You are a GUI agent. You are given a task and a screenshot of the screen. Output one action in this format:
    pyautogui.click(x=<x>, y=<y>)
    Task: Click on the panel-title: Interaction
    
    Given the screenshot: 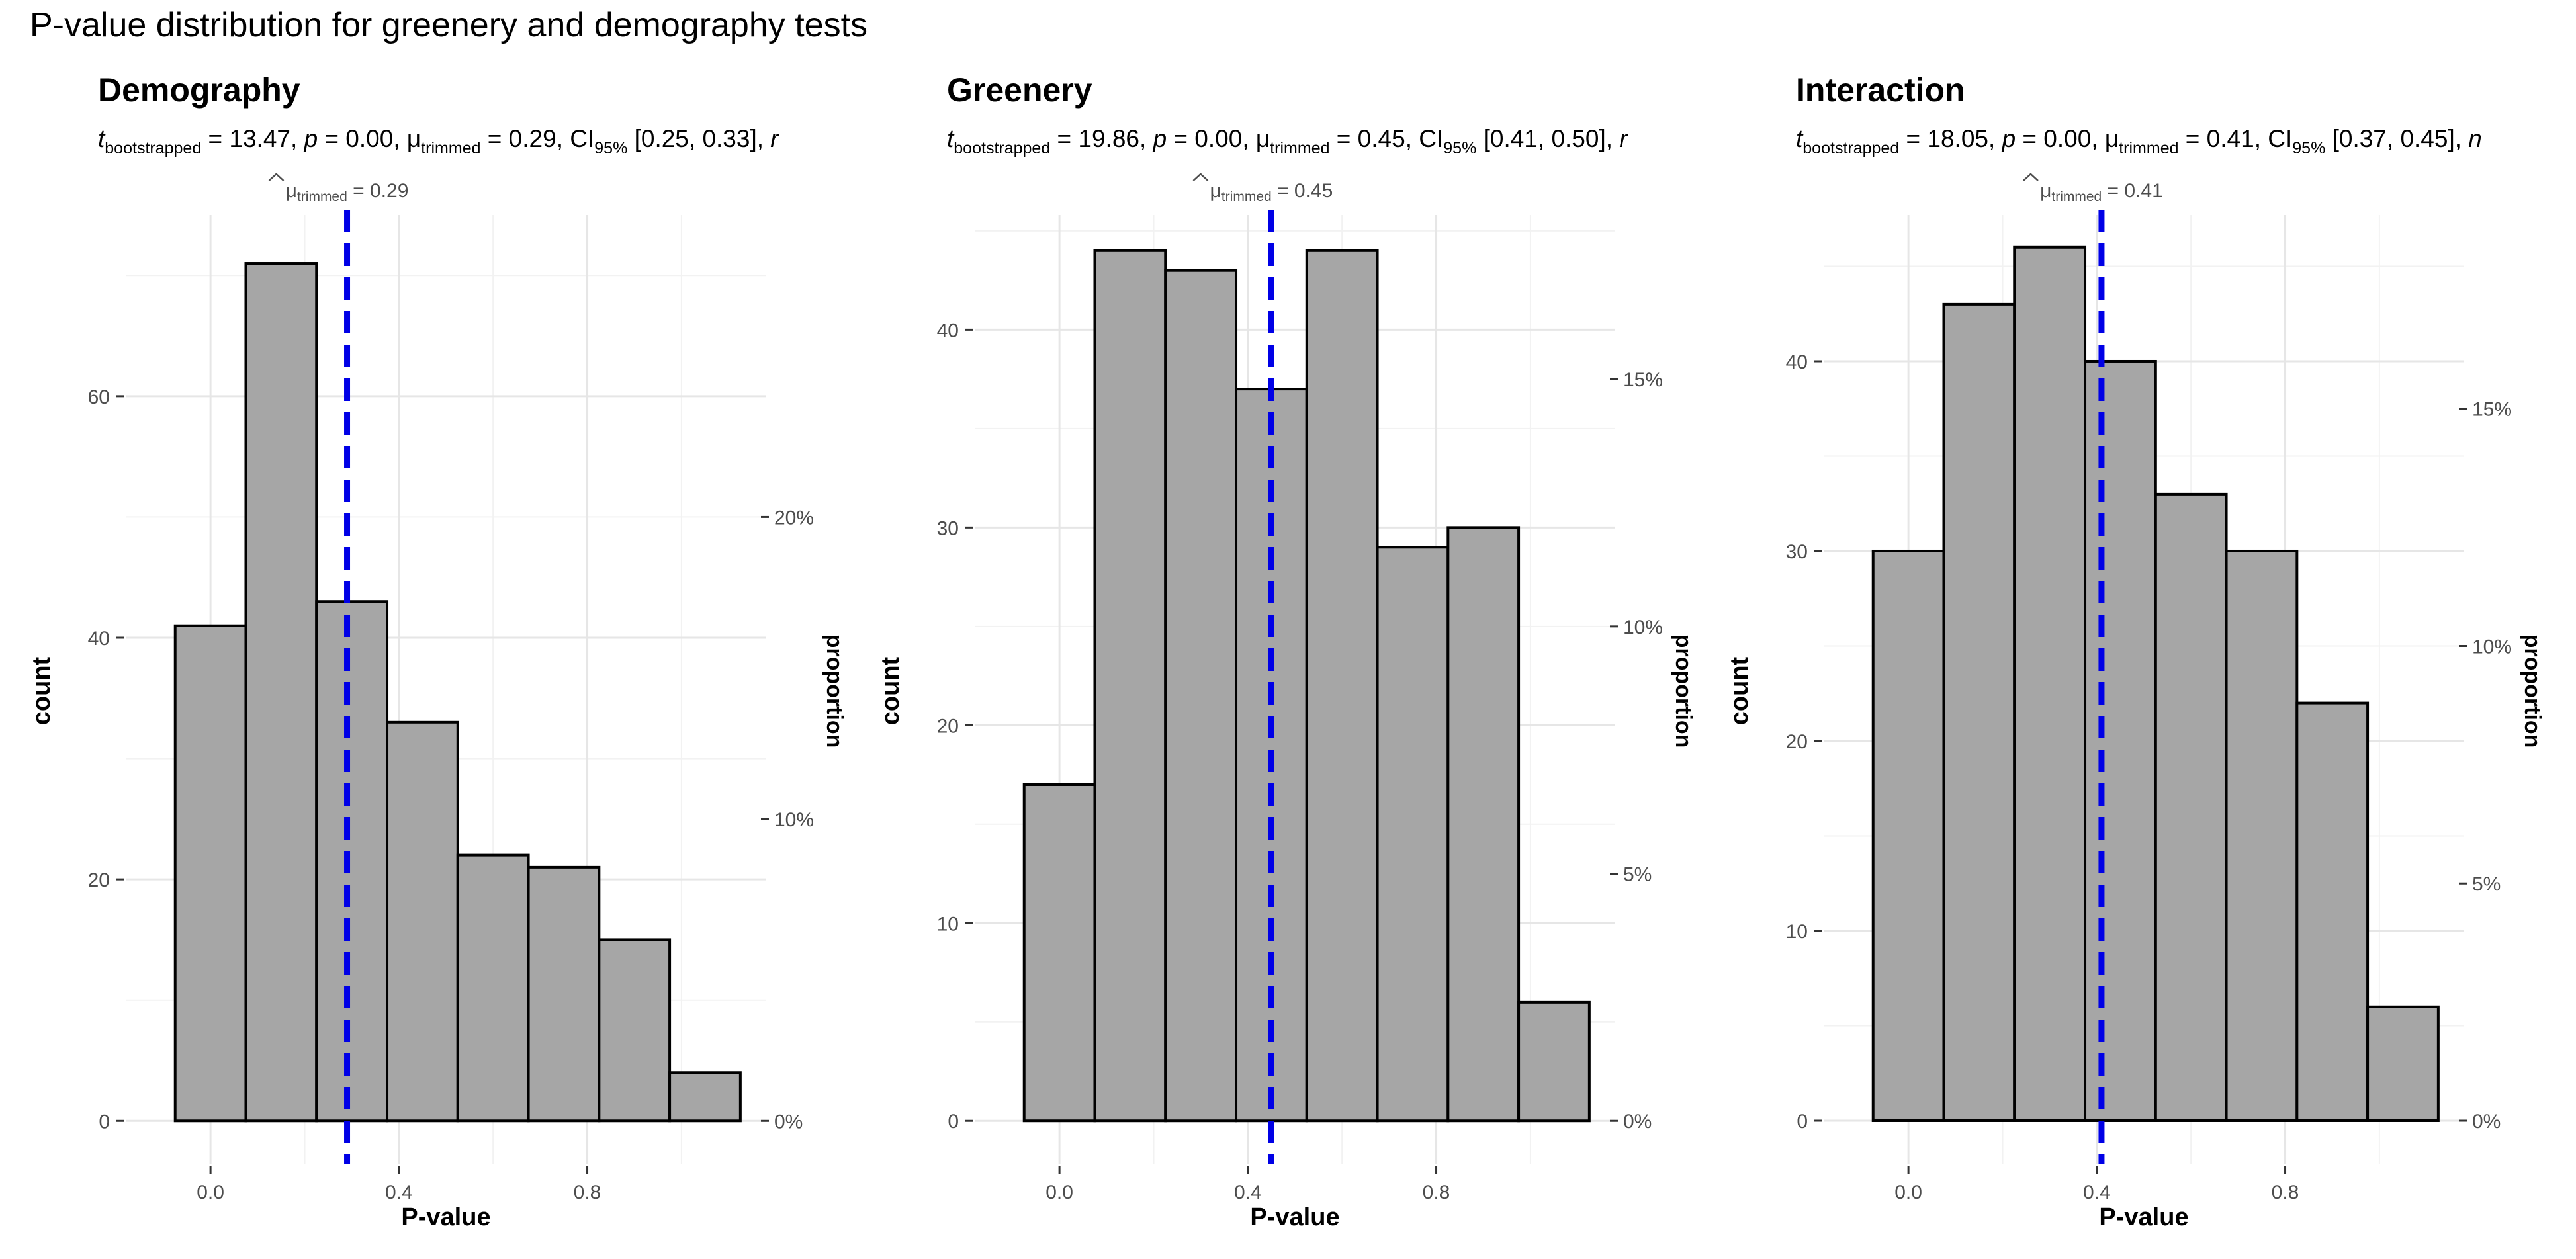 What is the action you would take?
    pyautogui.click(x=1880, y=90)
    